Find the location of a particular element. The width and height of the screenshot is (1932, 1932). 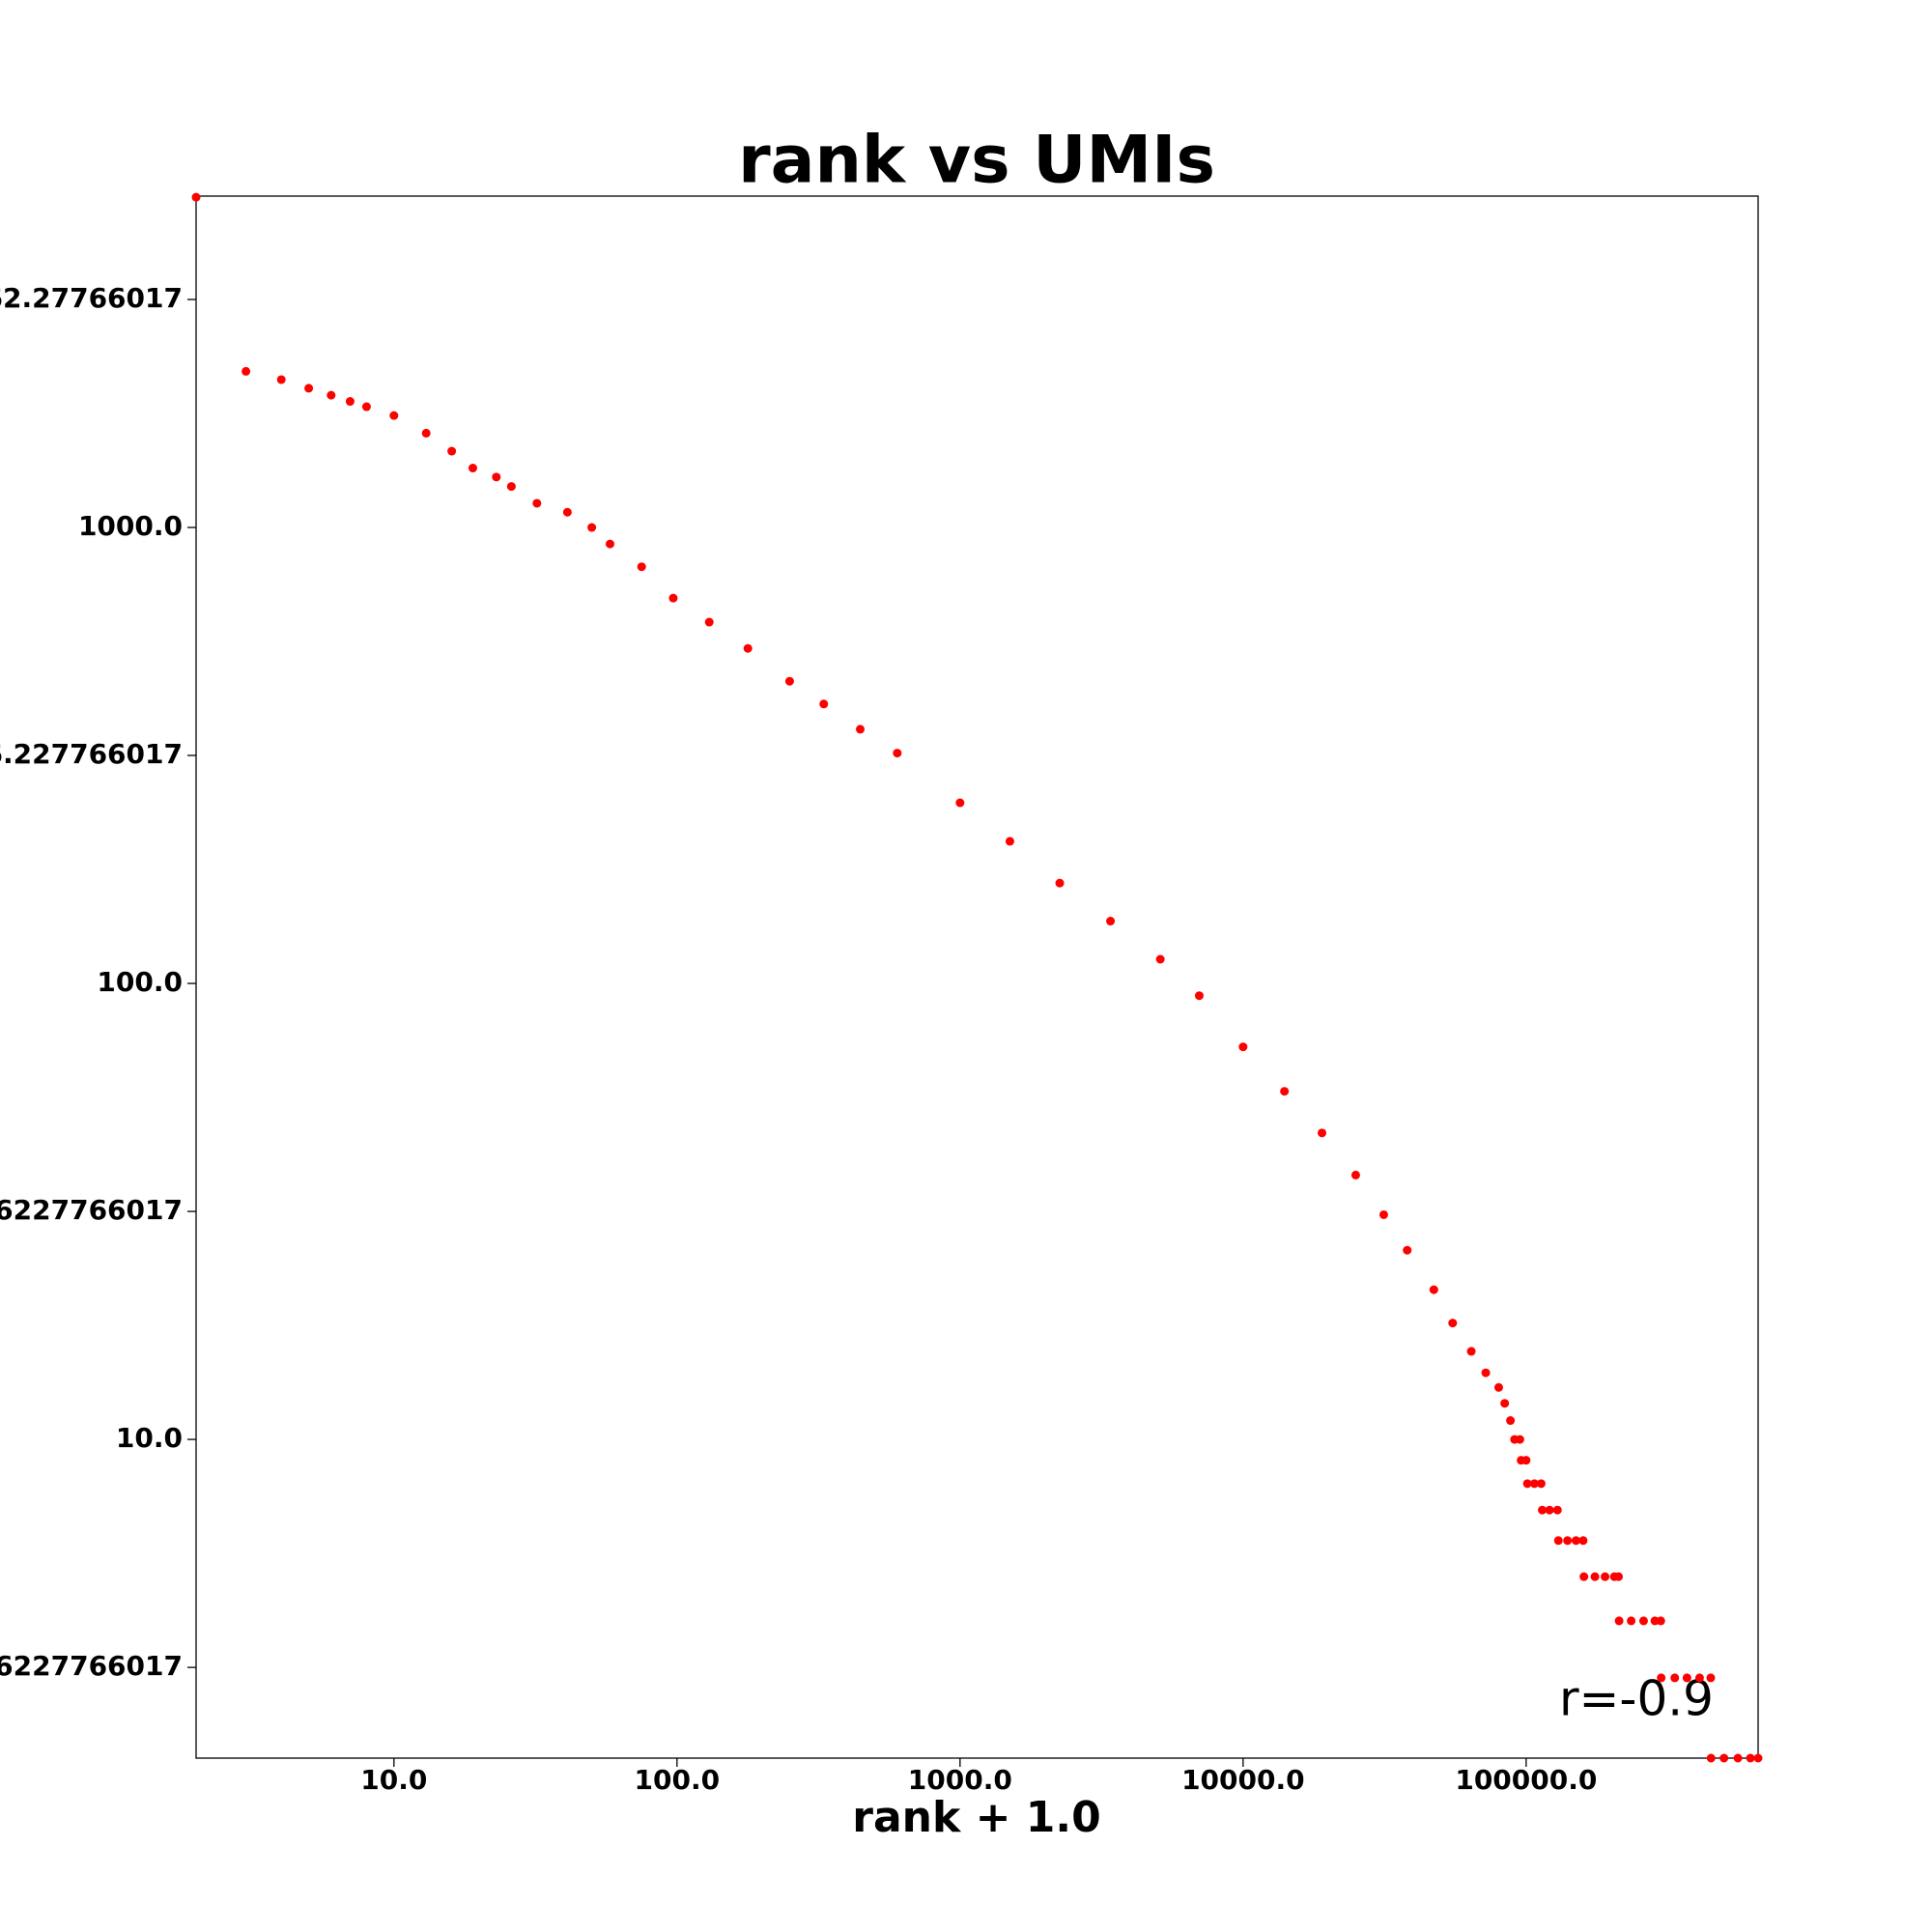

y-tick-label: 1000.0 is located at coordinates (130, 526).